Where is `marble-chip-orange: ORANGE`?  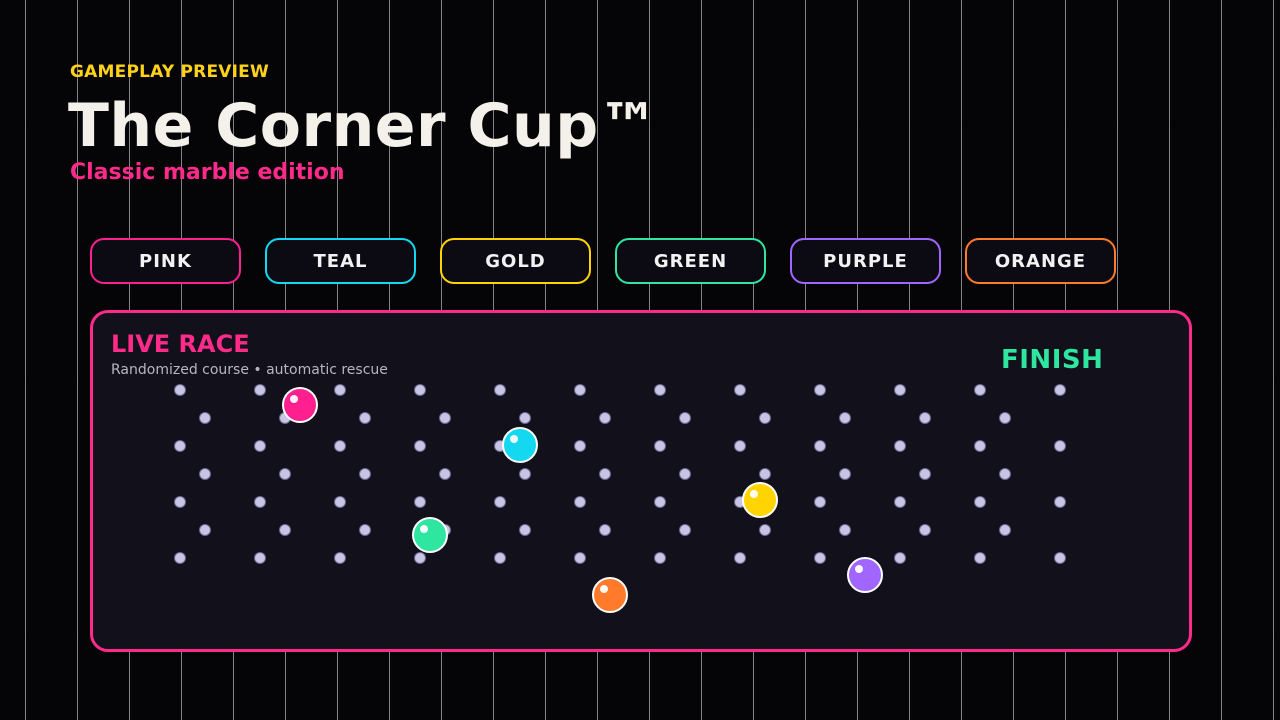
marble-chip-orange: ORANGE is located at coordinates (1040, 261).